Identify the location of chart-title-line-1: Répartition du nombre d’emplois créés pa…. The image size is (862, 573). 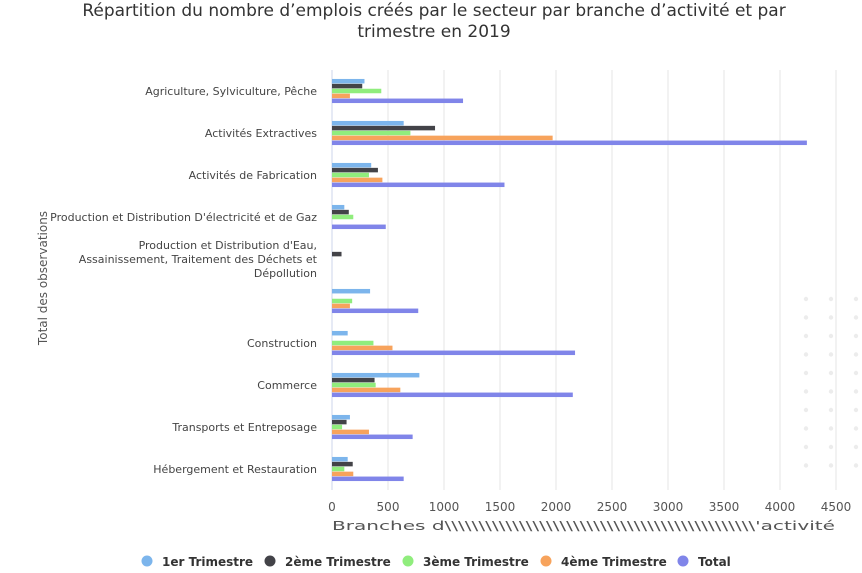
(433, 11).